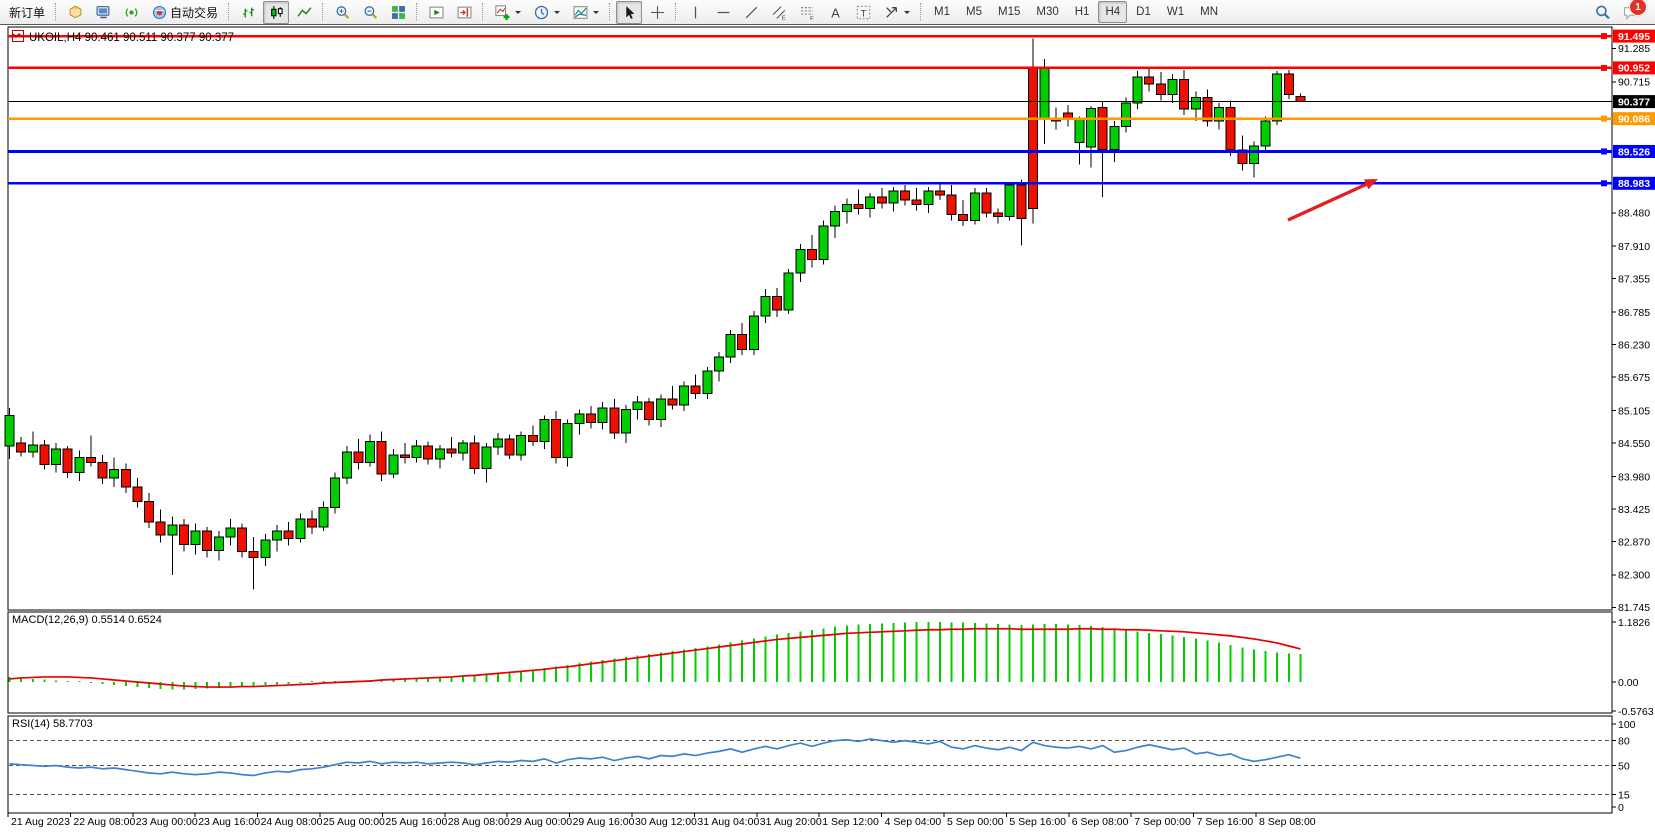 The height and width of the screenshot is (836, 1655). What do you see at coordinates (751, 12) in the screenshot?
I see `trendline-button` at bounding box center [751, 12].